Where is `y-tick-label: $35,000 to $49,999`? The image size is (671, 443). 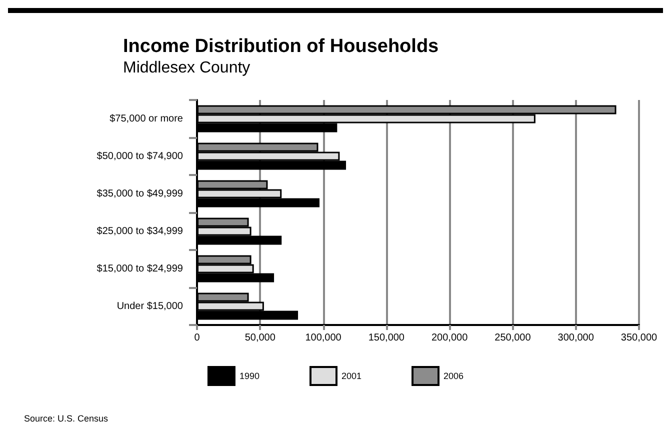 y-tick-label: $35,000 to $49,999 is located at coordinates (140, 194).